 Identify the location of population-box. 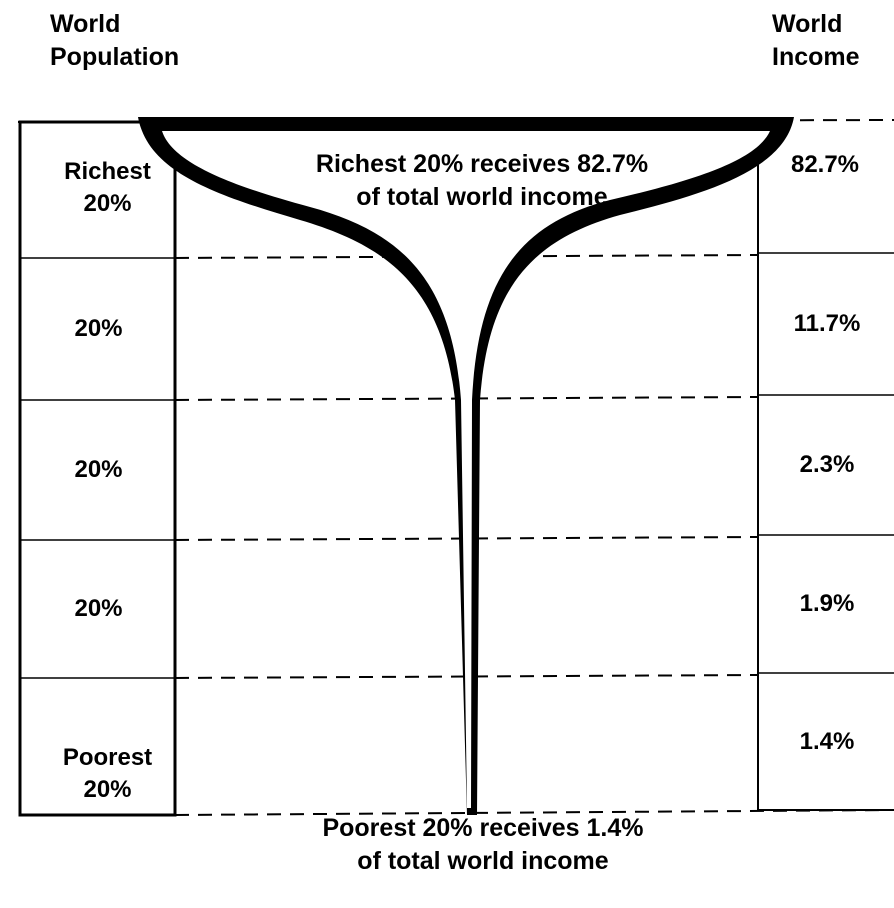
(97, 468).